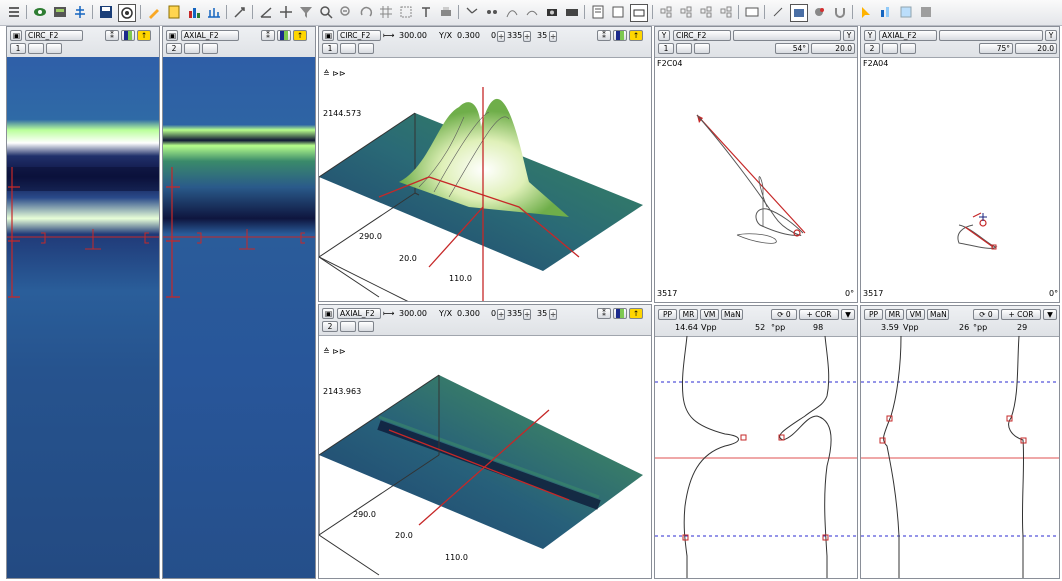  I want to click on panel-icon, so click(820, 12).